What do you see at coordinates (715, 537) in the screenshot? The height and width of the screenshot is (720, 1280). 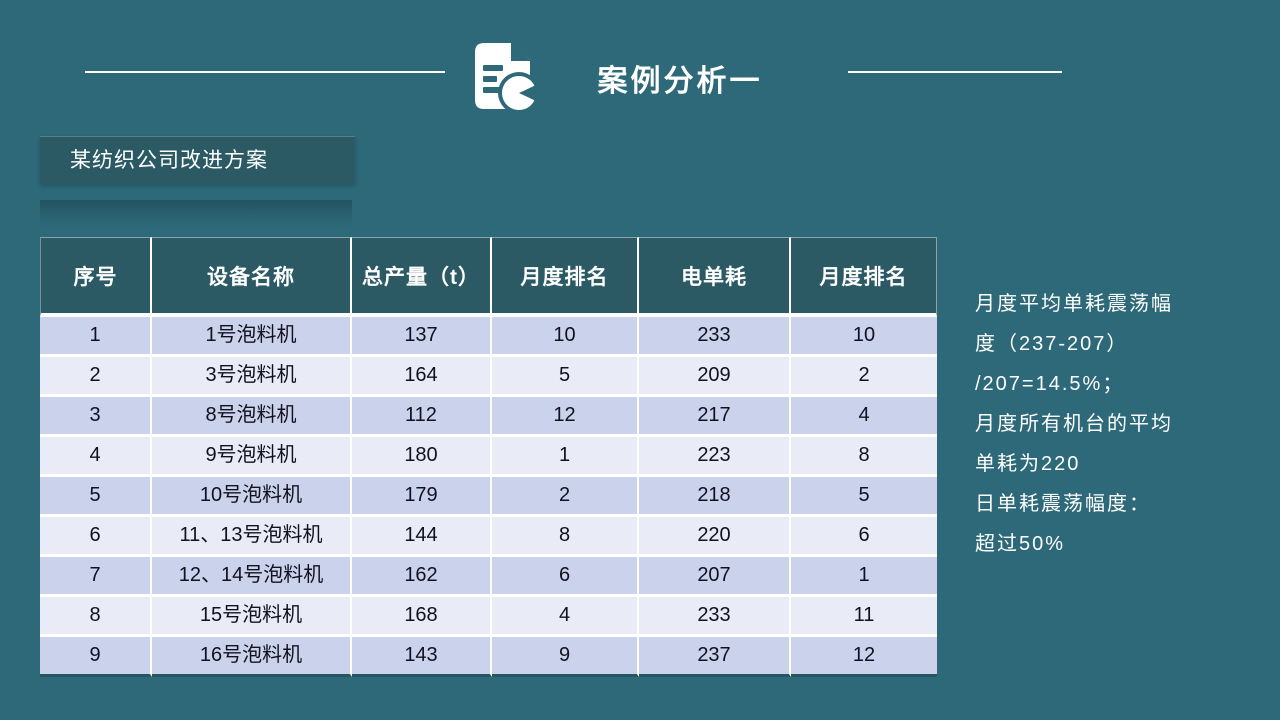 I see `table-cell: 220` at bounding box center [715, 537].